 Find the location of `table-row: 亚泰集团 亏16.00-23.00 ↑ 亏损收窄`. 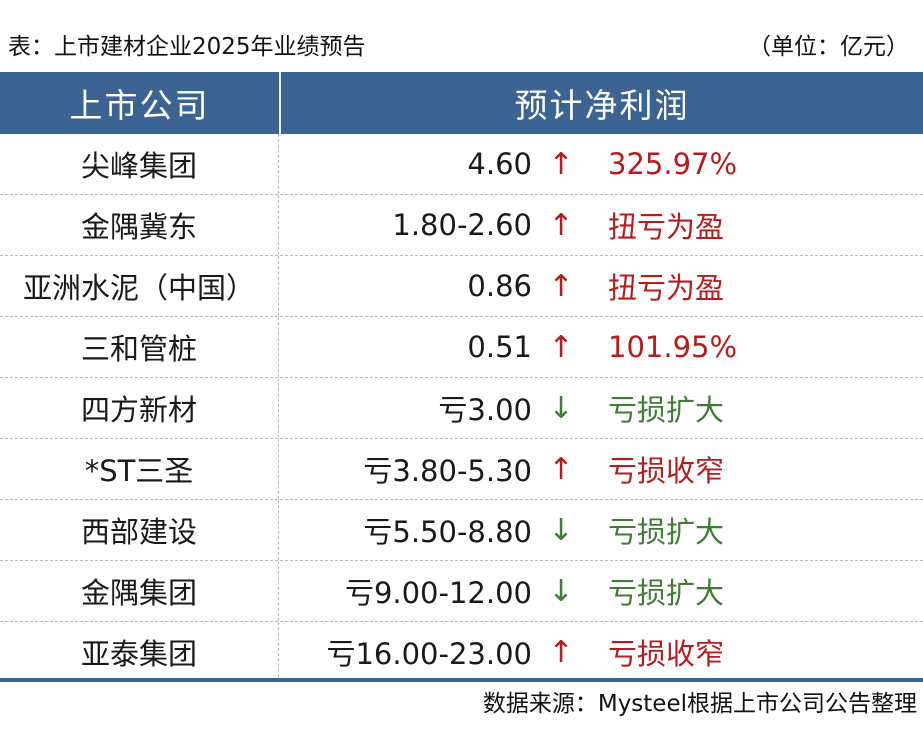

table-row: 亚泰集团 亏16.00-23.00 ↑ 亏损收窄 is located at coordinates (461, 652).